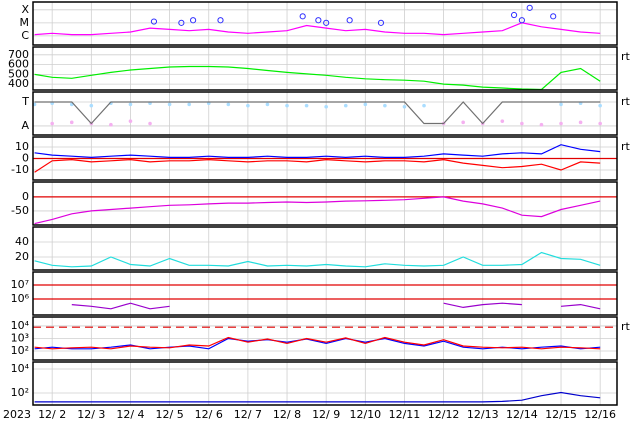 The height and width of the screenshot is (424, 634). Describe the element at coordinates (20, 284) in the screenshot. I see `y-tick-label: 10⁷` at that location.